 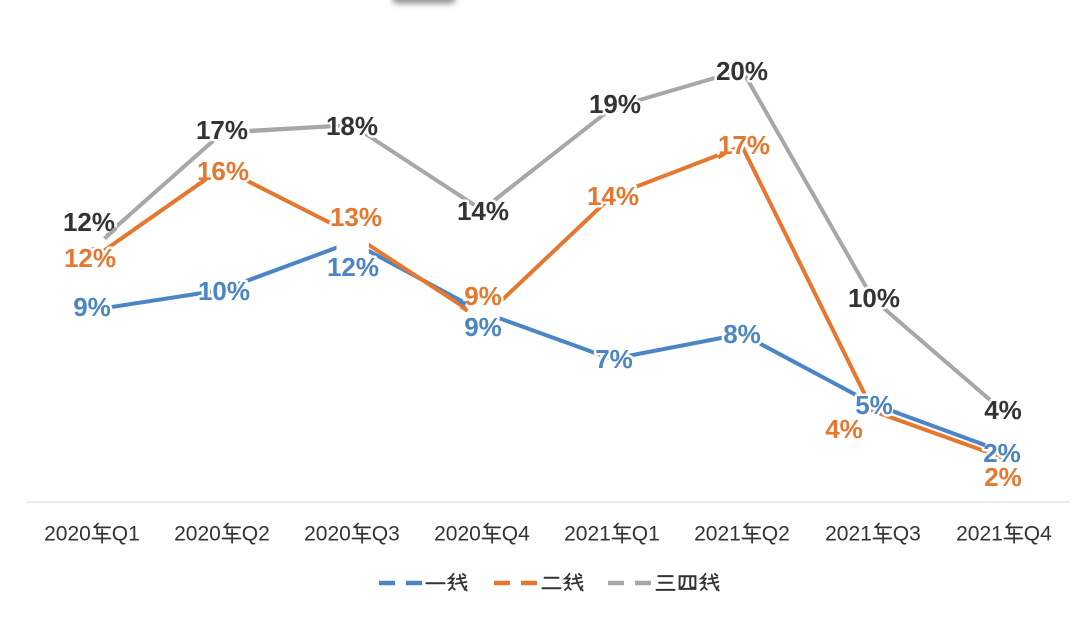 What do you see at coordinates (352, 126) in the screenshot?
I see `svg-text: 18%` at bounding box center [352, 126].